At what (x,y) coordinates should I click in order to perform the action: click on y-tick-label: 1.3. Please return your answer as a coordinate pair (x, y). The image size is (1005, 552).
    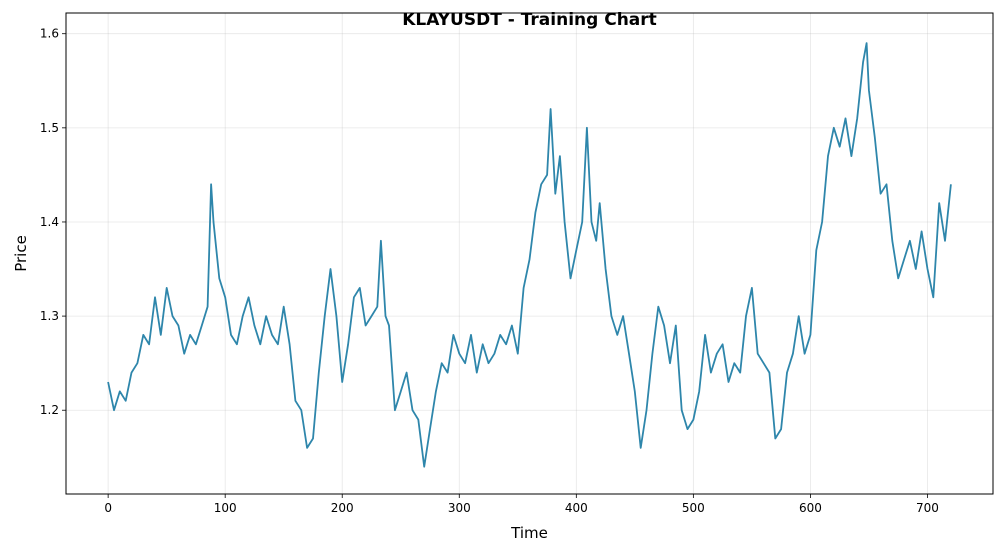
    Looking at the image, I should click on (49, 316).